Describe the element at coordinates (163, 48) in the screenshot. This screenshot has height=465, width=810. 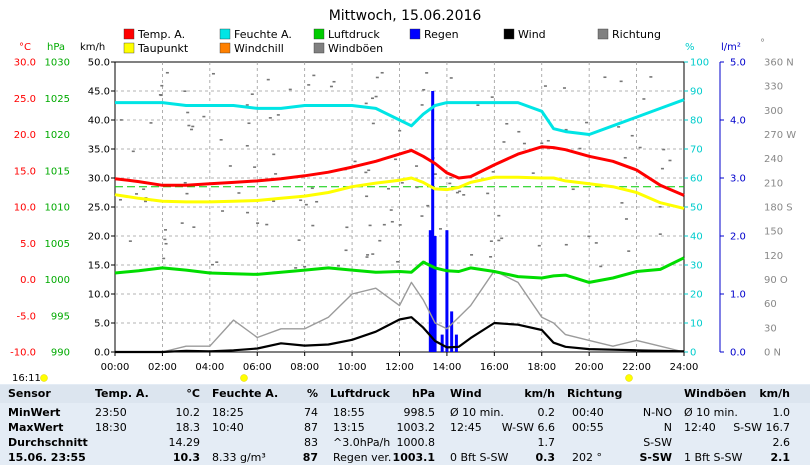
I see `legend-label: Taupunkt` at that location.